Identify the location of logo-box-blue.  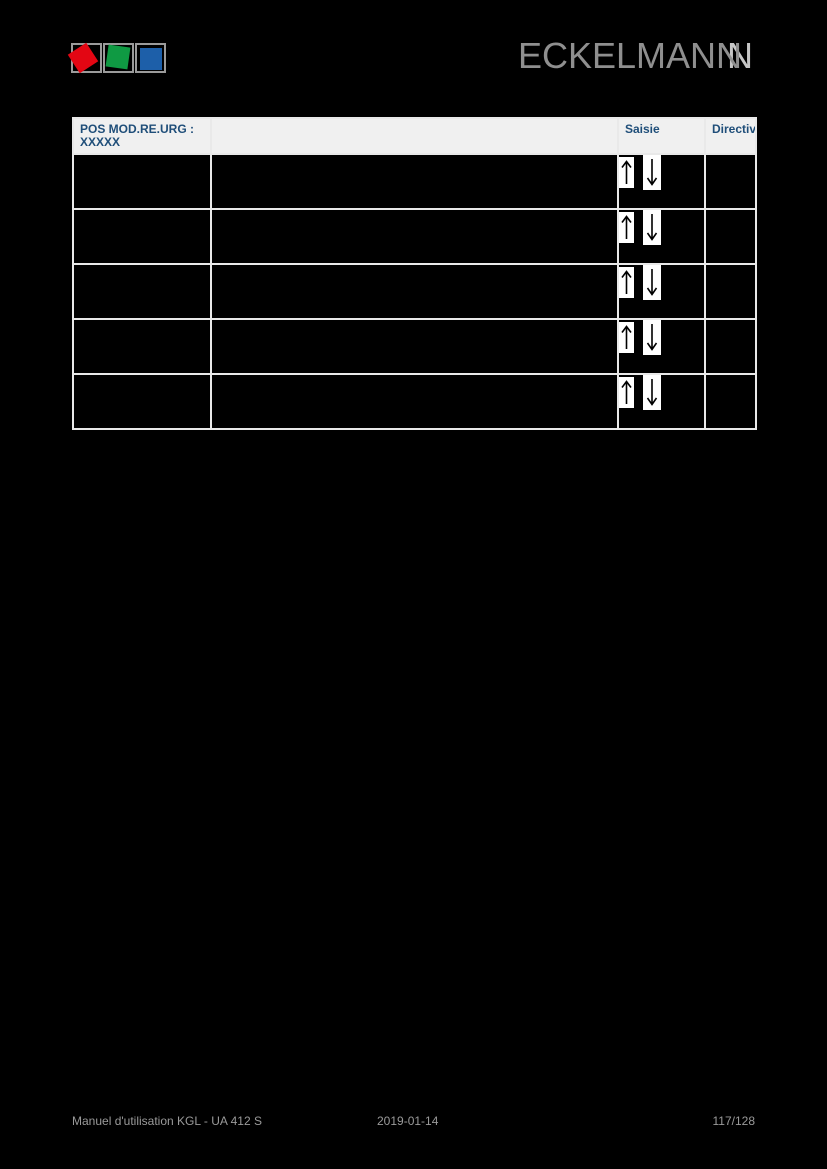
(150, 58).